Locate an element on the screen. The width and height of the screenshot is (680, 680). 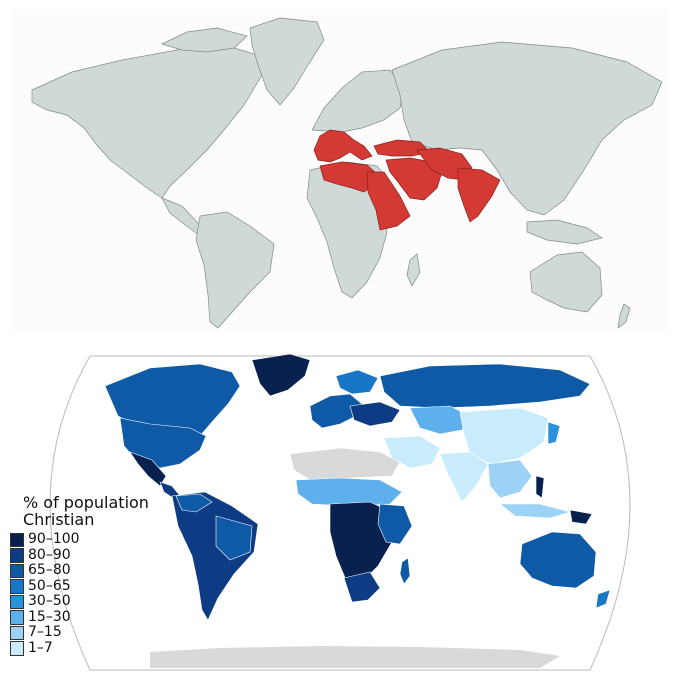
legend-label: 65–80 is located at coordinates (49, 570).